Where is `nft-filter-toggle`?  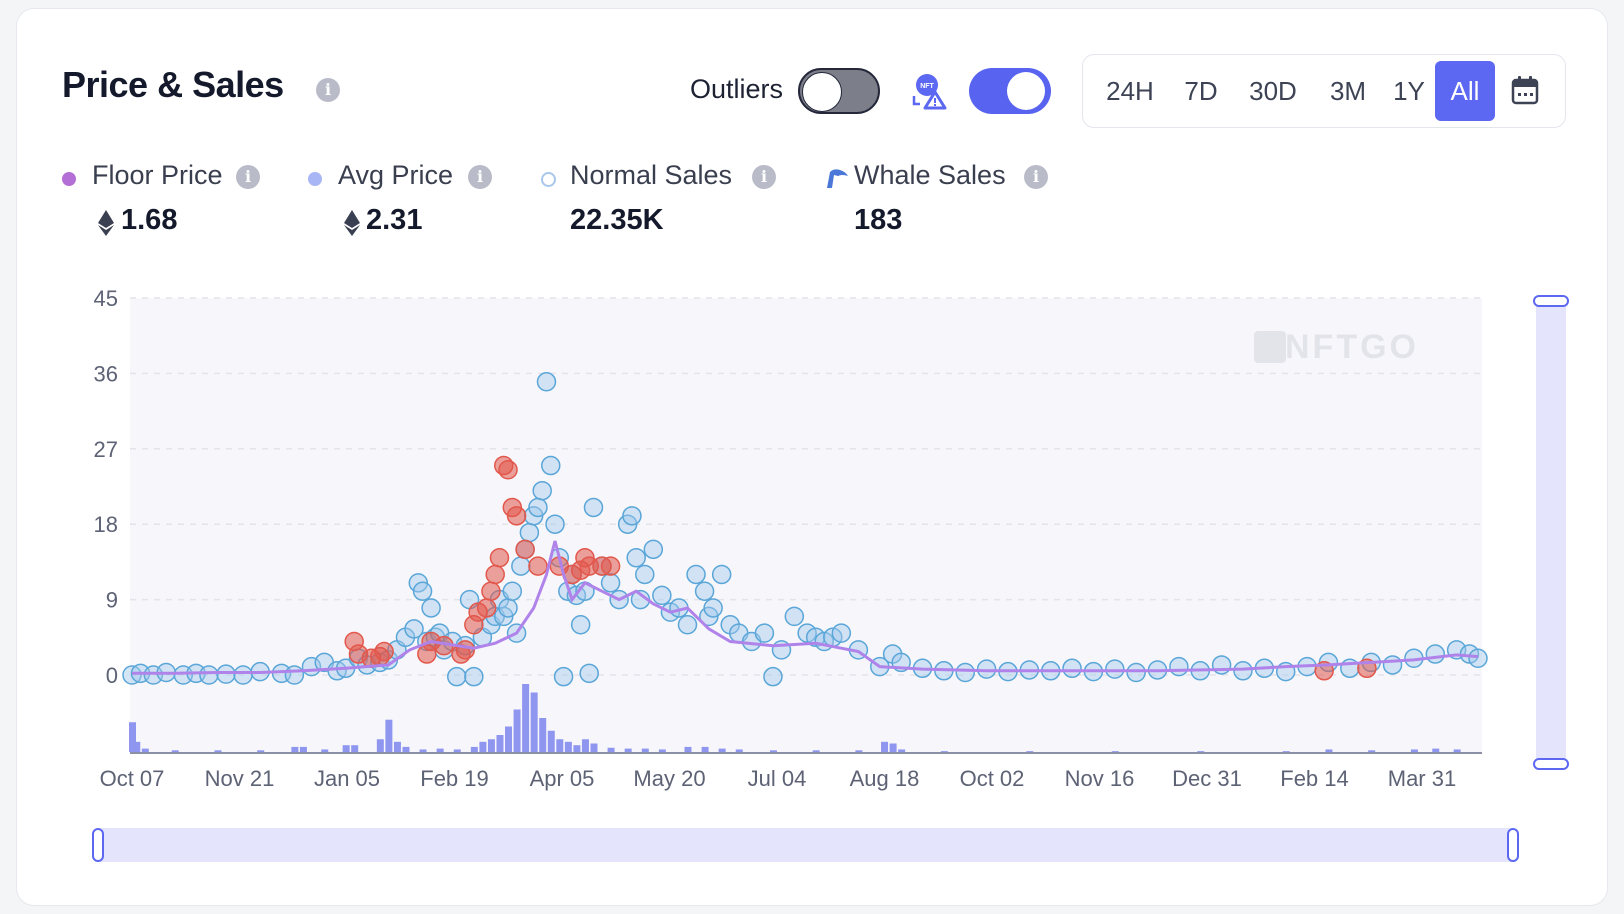 nft-filter-toggle is located at coordinates (1010, 91).